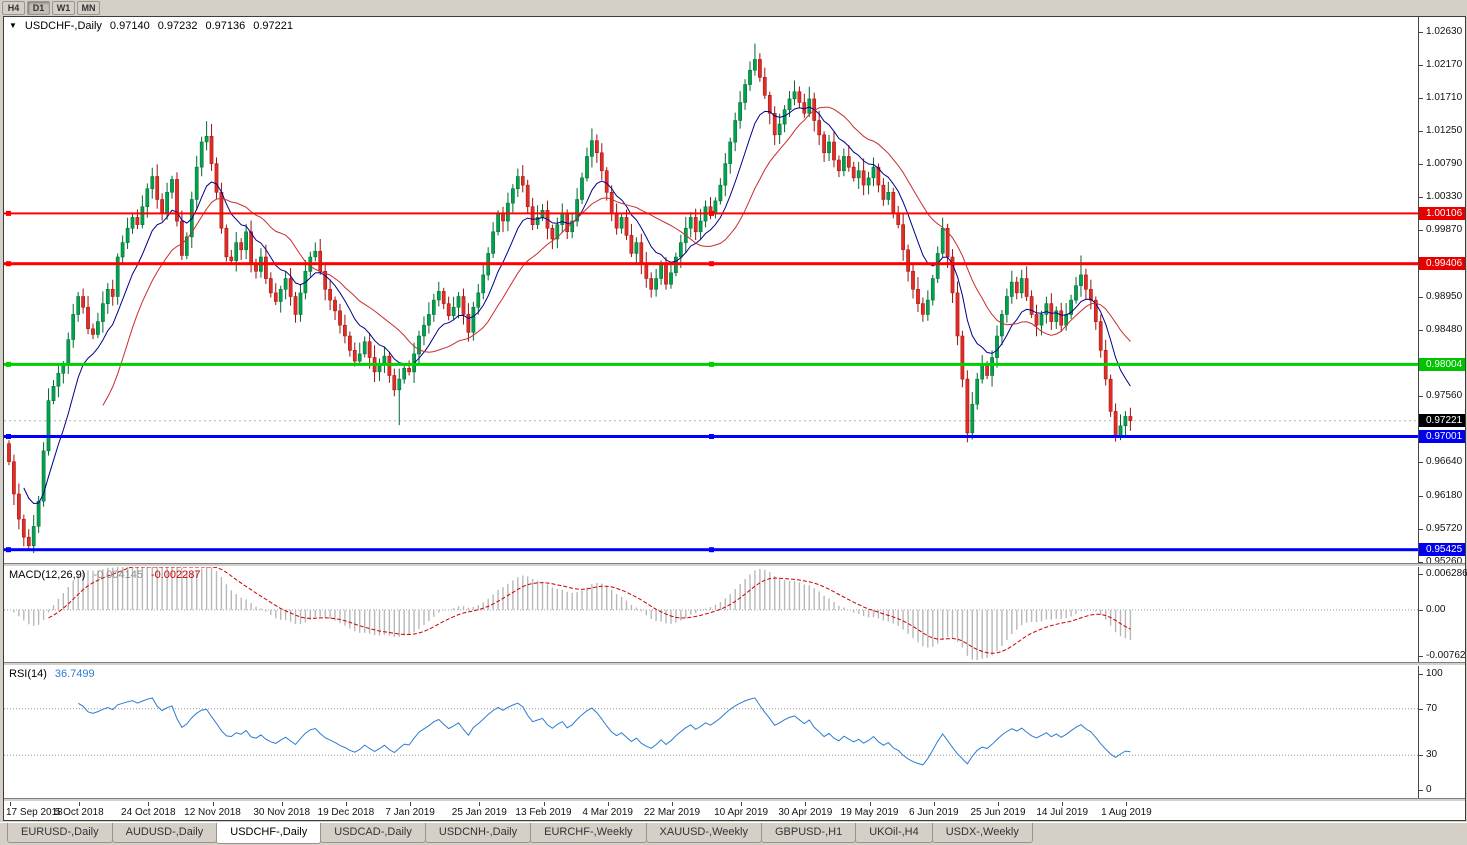 This screenshot has height=845, width=1467. Describe the element at coordinates (711, 436) in the screenshot. I see `horizontal-line-0.97001` at that location.